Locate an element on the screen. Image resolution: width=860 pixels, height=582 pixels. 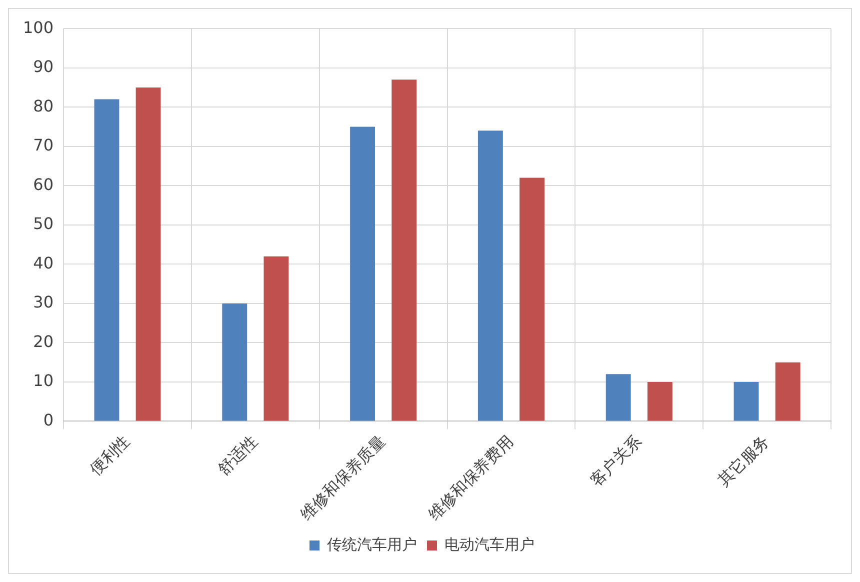
x-tick-label: 便利性 is located at coordinates (110, 455).